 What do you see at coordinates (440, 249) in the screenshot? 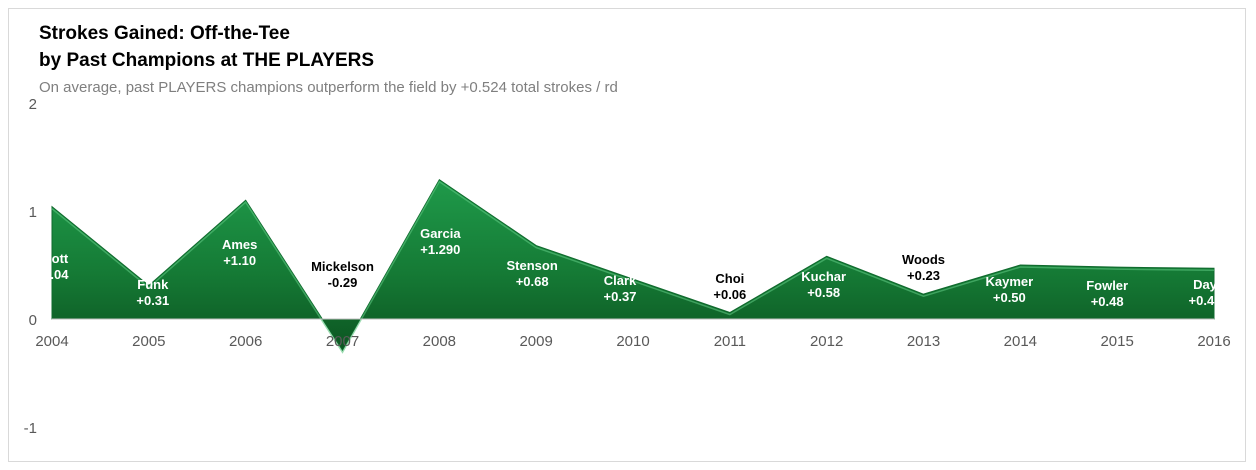
I see `data-label-value: +1.290` at bounding box center [440, 249].